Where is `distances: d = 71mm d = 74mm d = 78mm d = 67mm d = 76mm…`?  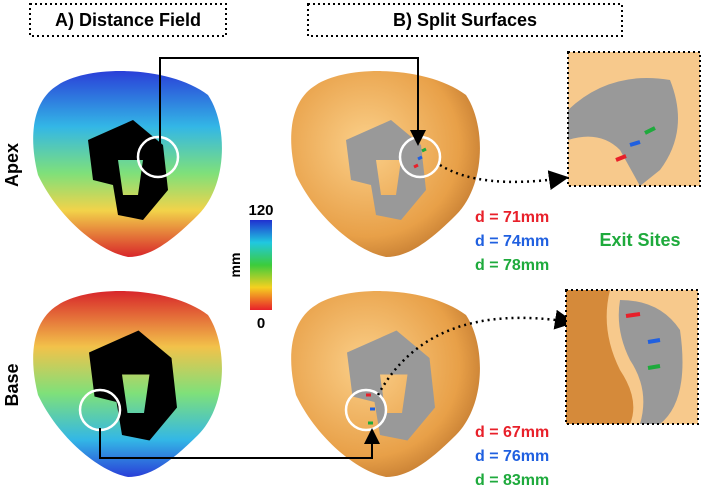 distances: d = 71mm d = 74mm d = 78mm d = 67mm d = 76mm… is located at coordinates (512, 349).